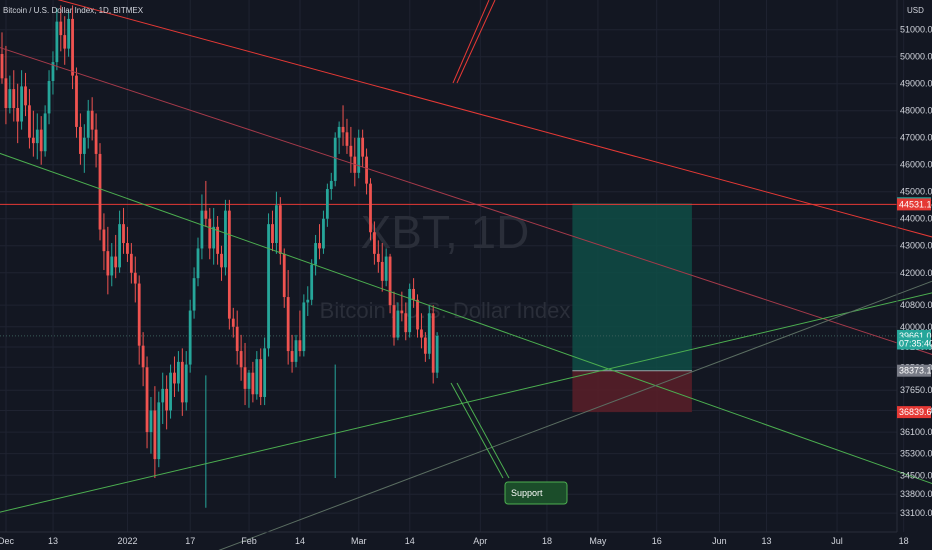  What do you see at coordinates (509, 252) in the screenshot?
I see `support-annotation: Support` at bounding box center [509, 252].